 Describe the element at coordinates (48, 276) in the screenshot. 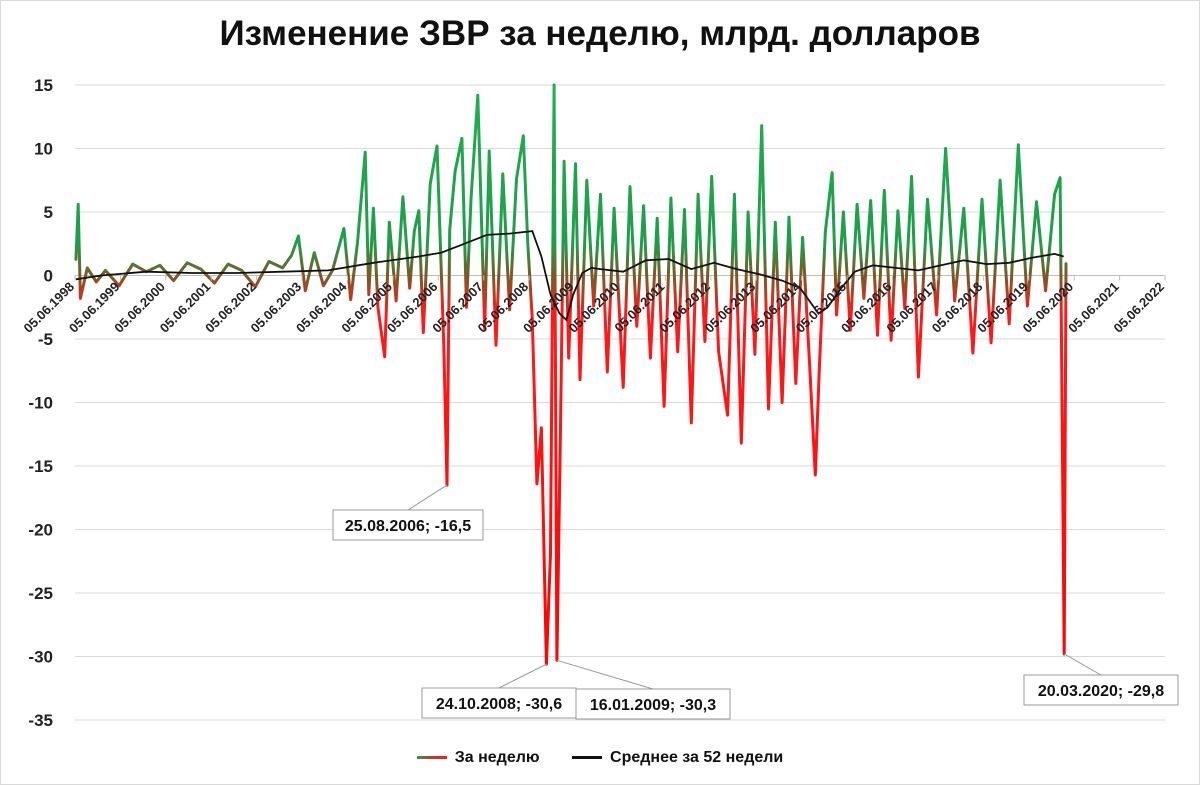

I see `y-tick-label: 0` at that location.